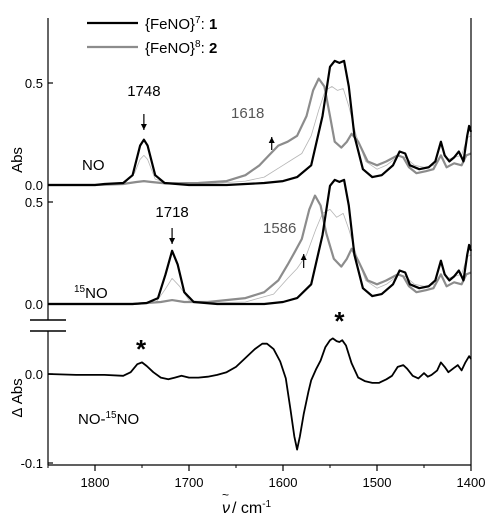  I want to click on y-tick-label: -0.1, so click(32, 463).